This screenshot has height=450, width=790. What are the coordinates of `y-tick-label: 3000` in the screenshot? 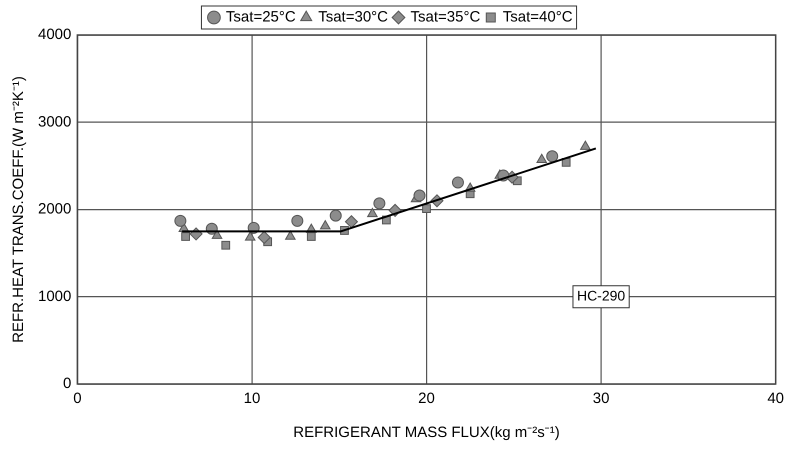 It's located at (55, 121).